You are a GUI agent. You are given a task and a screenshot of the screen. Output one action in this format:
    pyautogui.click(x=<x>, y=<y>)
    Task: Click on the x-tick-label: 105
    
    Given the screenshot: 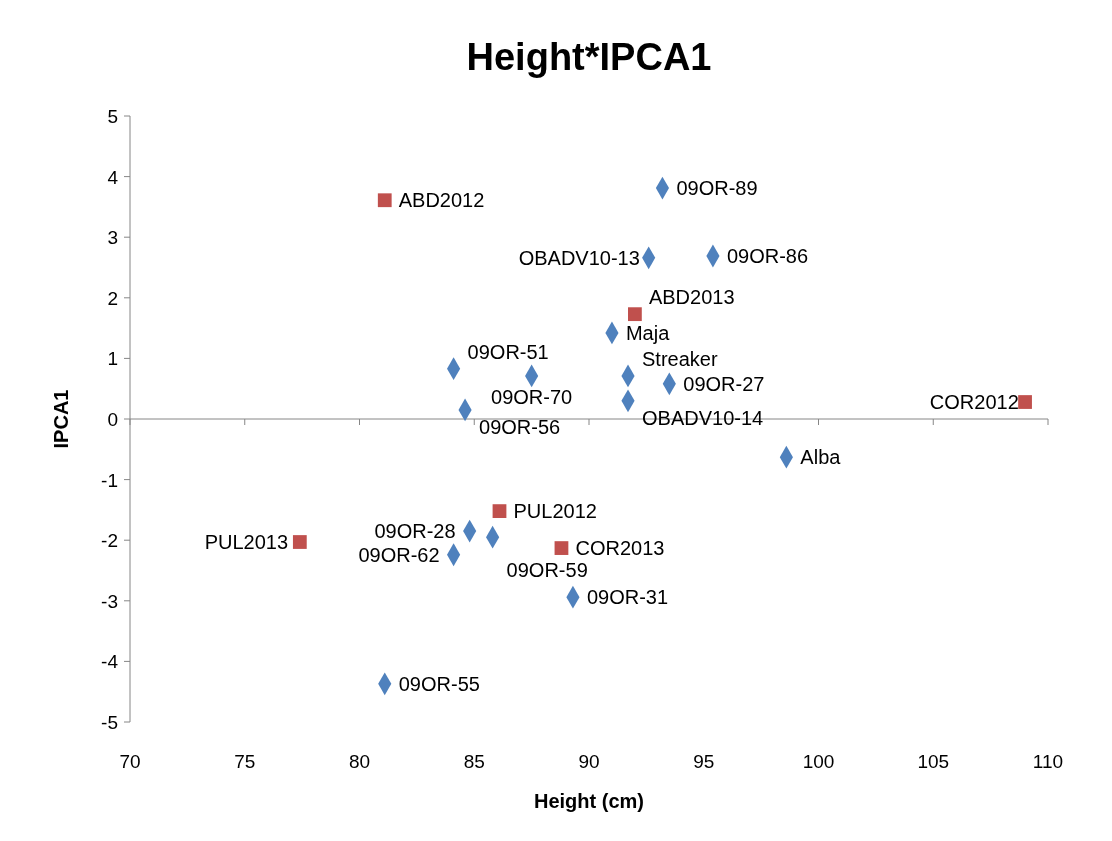 What is the action you would take?
    pyautogui.click(x=933, y=761)
    